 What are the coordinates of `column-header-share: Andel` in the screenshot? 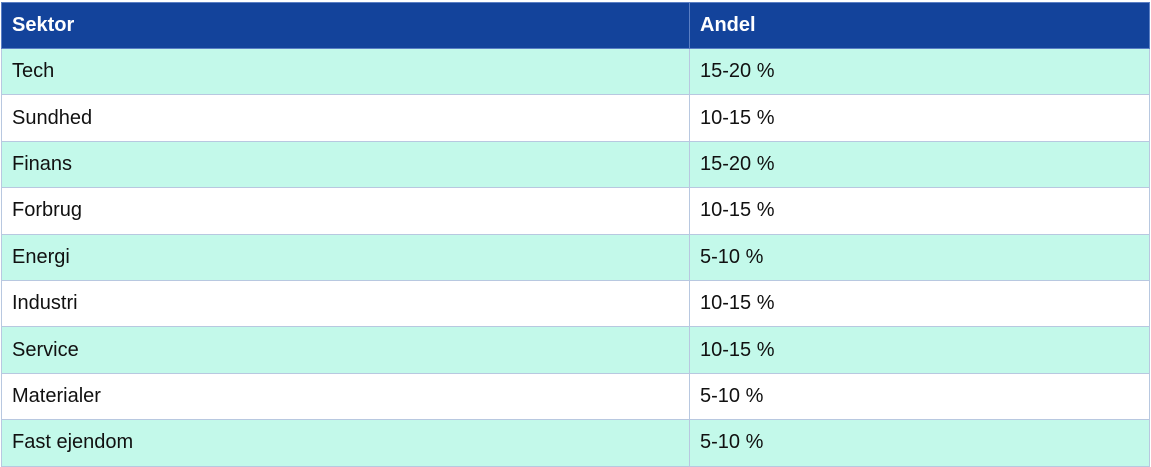 It's located at (919, 25).